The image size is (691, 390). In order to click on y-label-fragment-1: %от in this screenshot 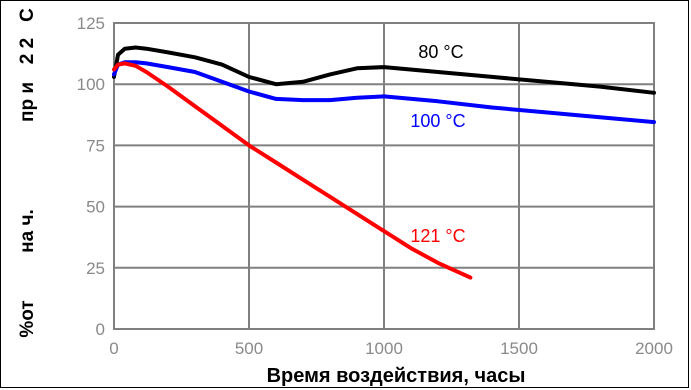, I will do `click(27, 318)`.